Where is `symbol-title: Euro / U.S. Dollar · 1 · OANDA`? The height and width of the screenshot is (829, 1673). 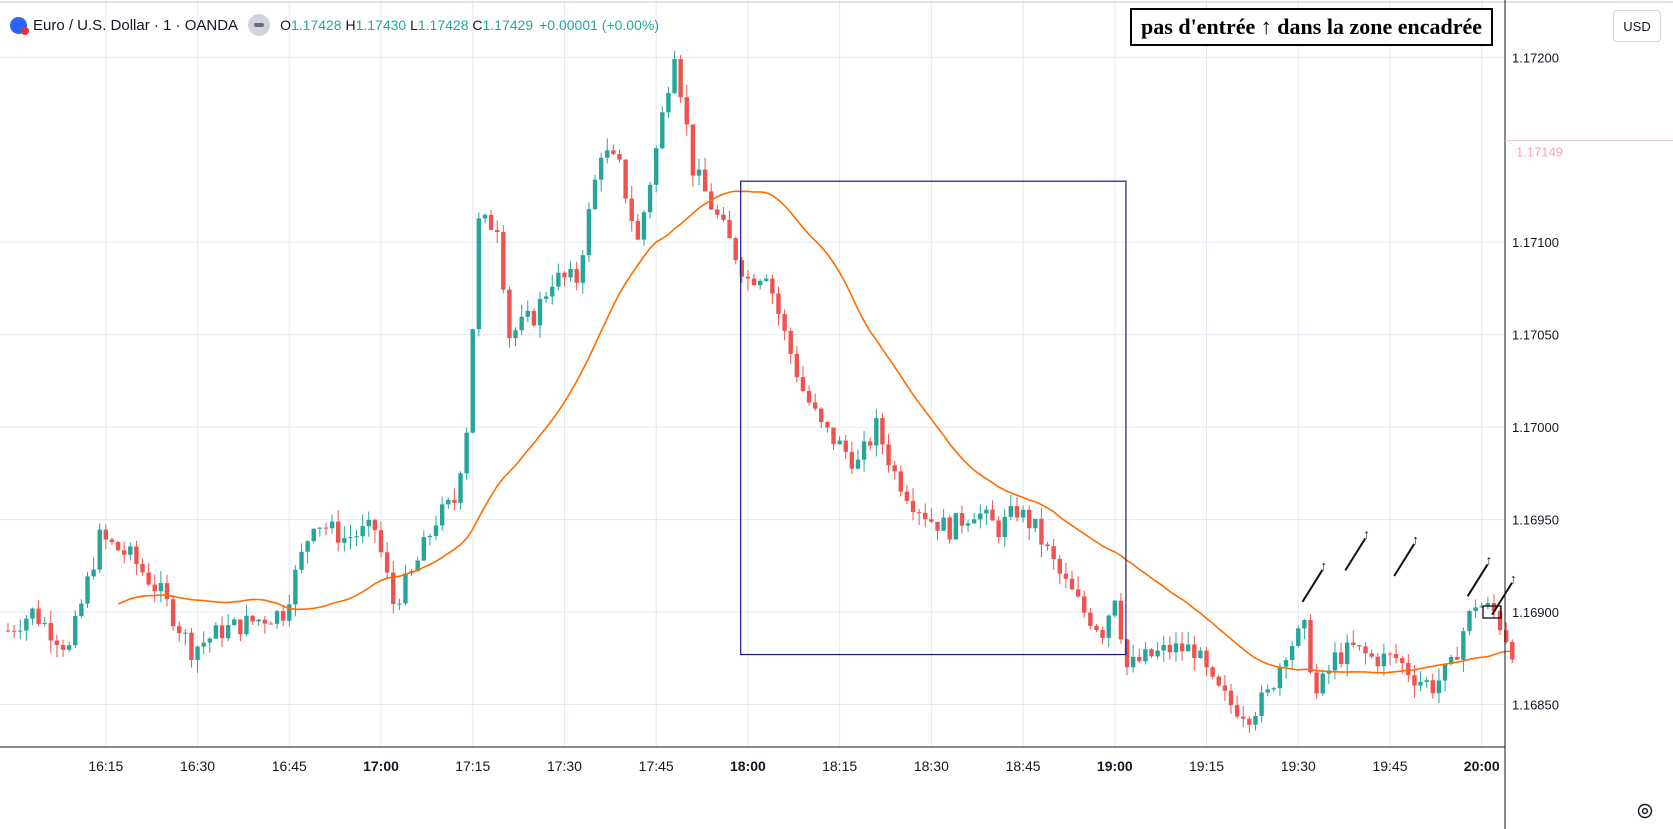
symbol-title: Euro / U.S. Dollar · 1 · OANDA is located at coordinates (136, 25).